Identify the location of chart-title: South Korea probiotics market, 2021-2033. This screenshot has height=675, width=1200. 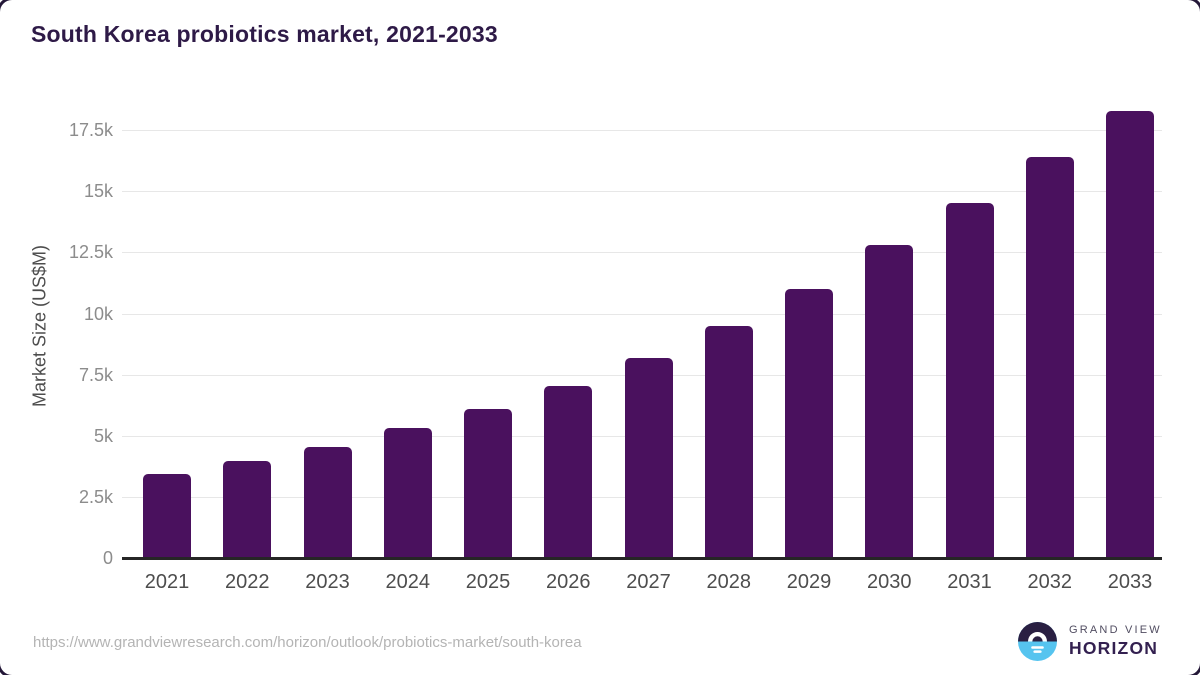
(264, 34).